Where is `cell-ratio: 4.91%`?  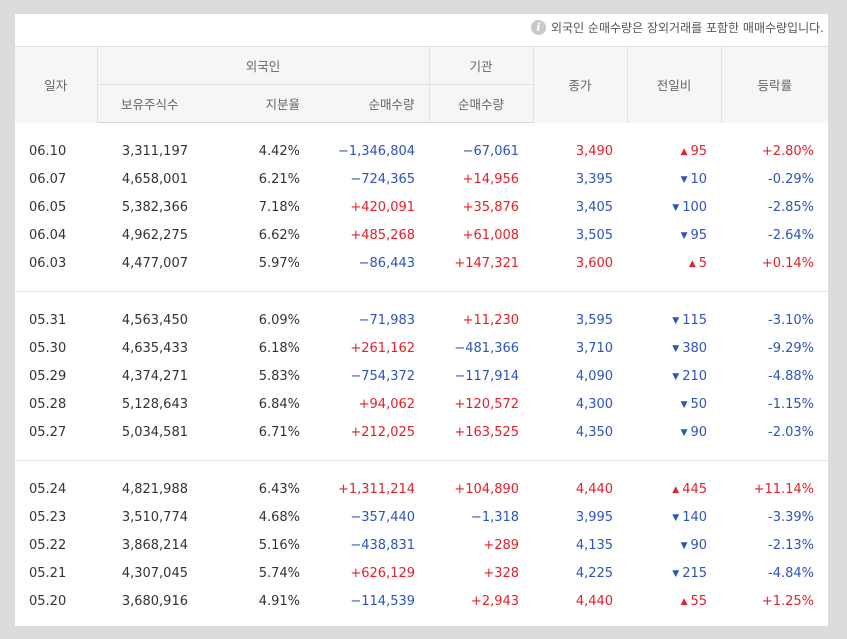
cell-ratio: 4.91% is located at coordinates (279, 601).